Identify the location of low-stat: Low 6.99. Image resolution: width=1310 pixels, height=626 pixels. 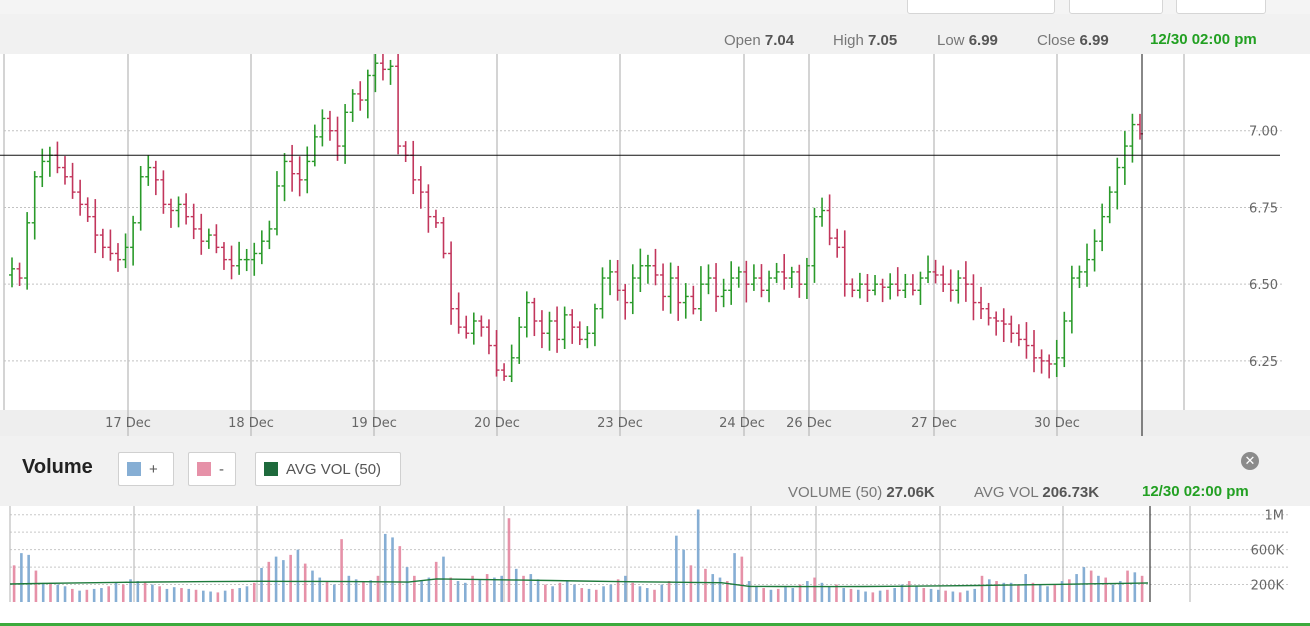
(967, 40).